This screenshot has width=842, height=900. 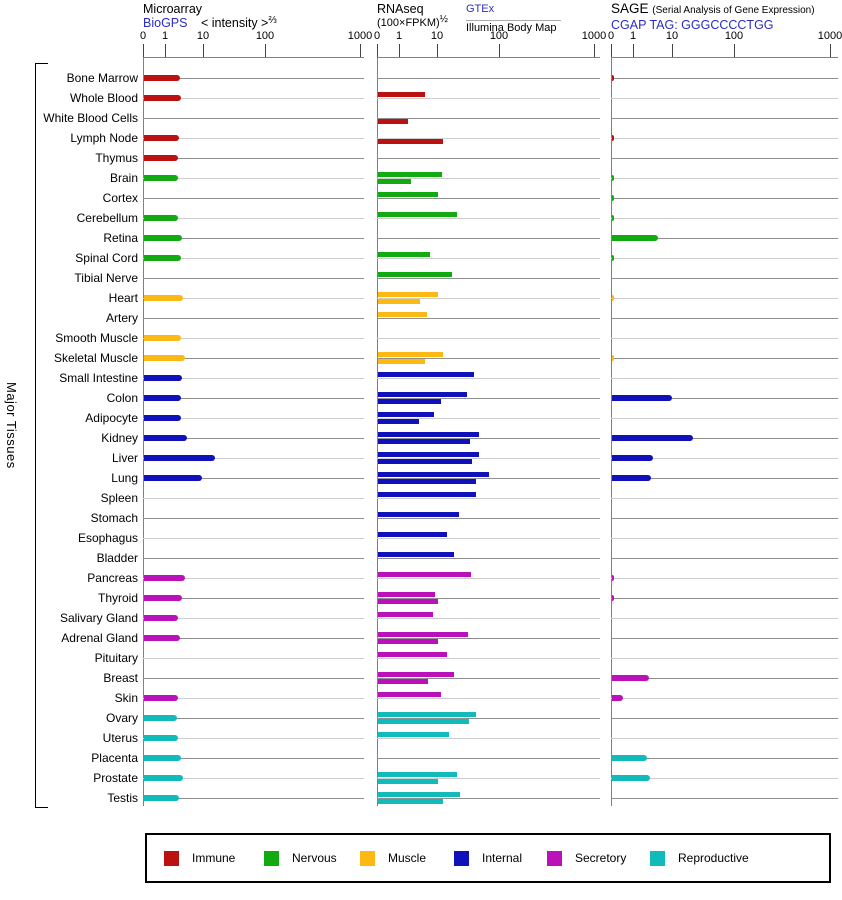 What do you see at coordinates (480, 9) in the screenshot?
I see `gtex-link: GTEx` at bounding box center [480, 9].